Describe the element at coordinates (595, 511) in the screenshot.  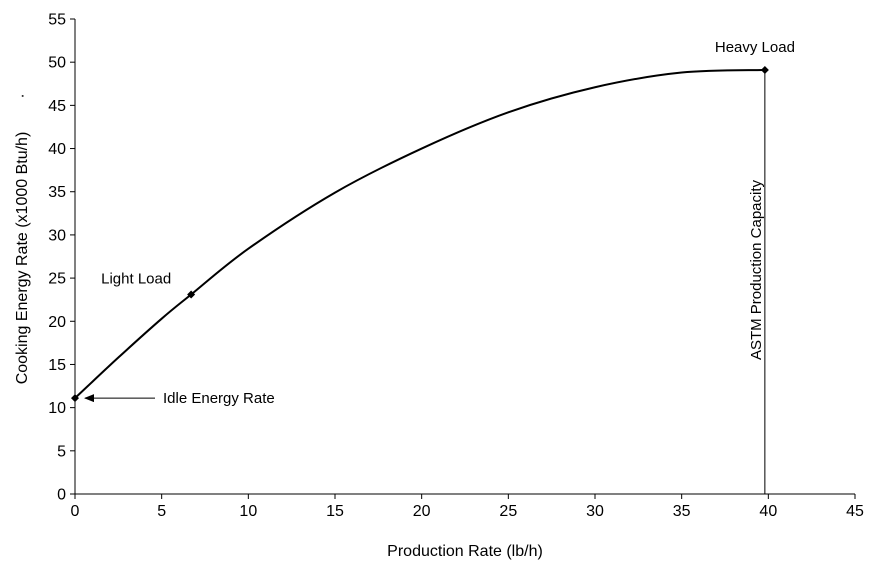
I see `x-tick-label: 30` at that location.